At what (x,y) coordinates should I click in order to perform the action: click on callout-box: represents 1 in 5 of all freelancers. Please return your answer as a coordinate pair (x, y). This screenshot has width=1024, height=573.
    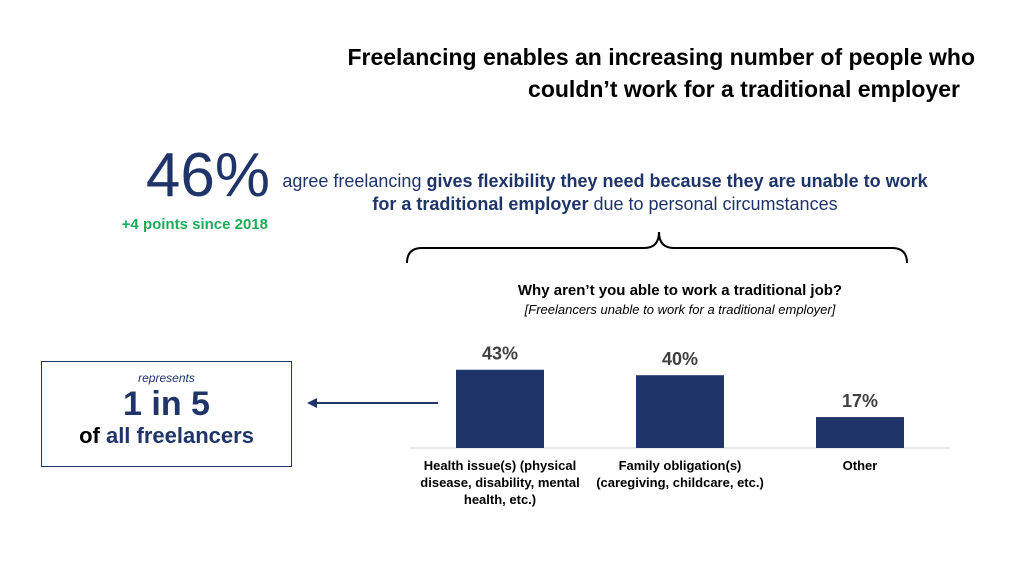
    Looking at the image, I should click on (166, 414).